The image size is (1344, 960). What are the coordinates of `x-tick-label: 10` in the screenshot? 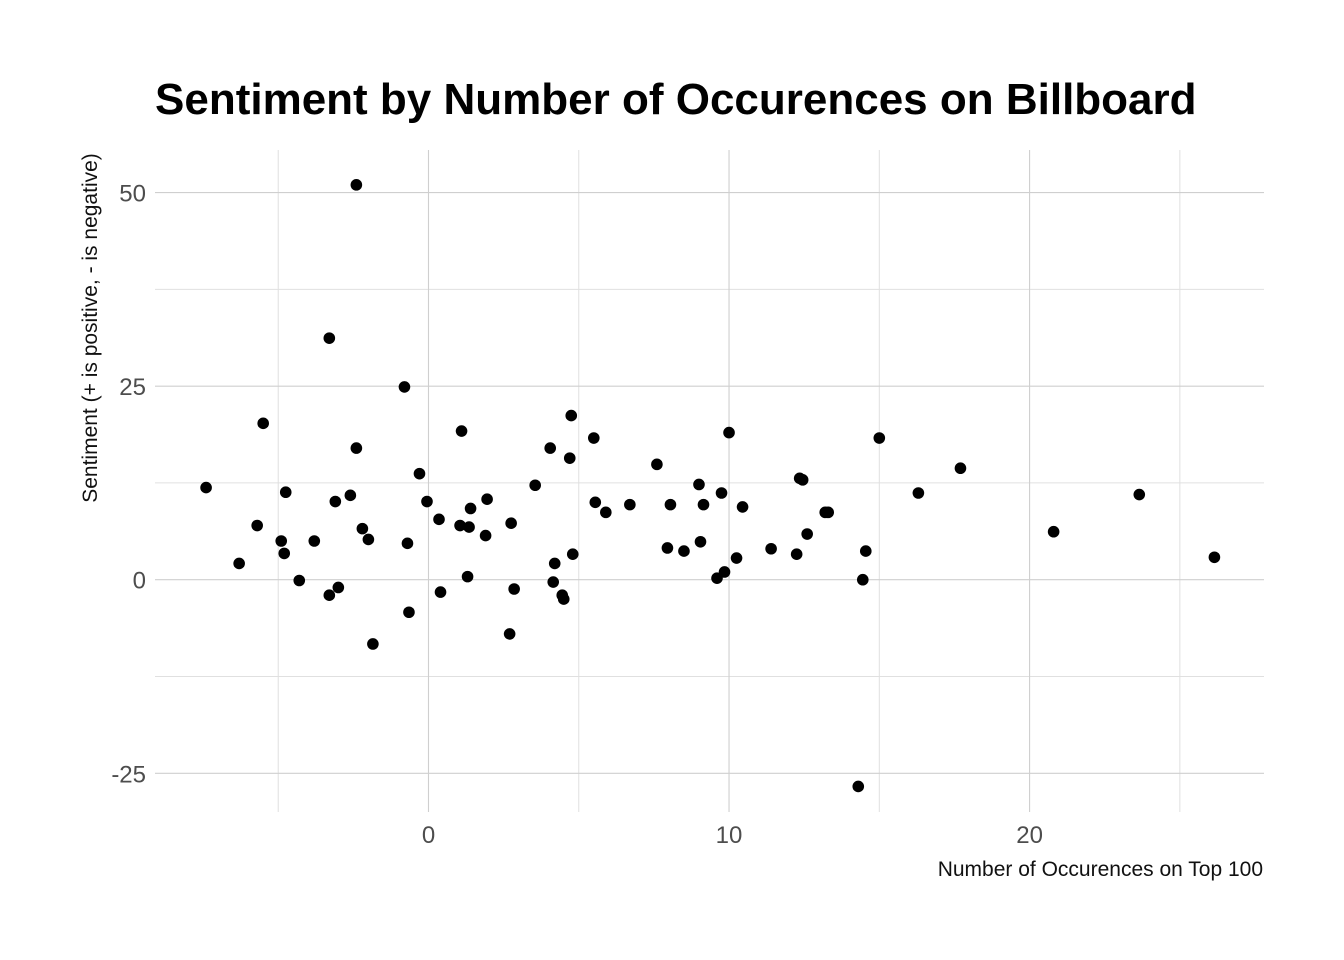 It's located at (729, 835).